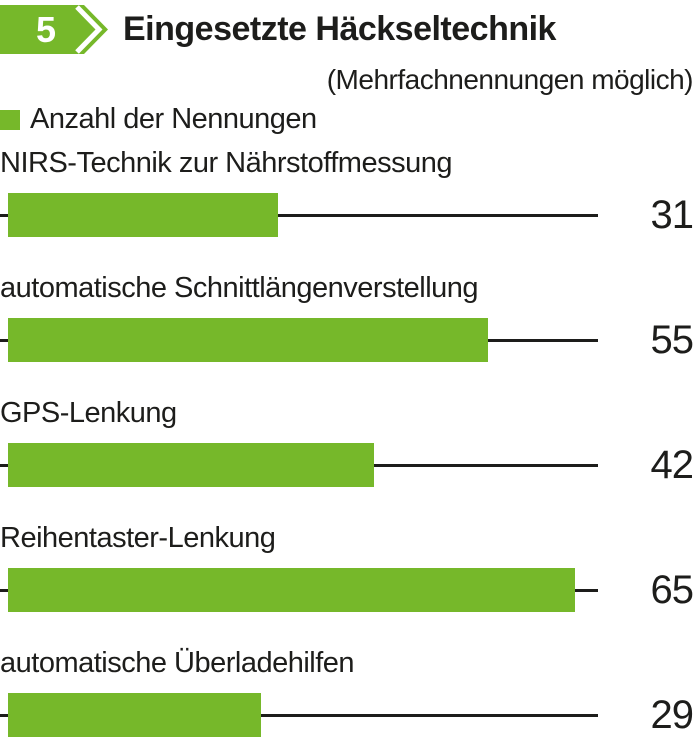  I want to click on bar-row: 31, so click(346, 215).